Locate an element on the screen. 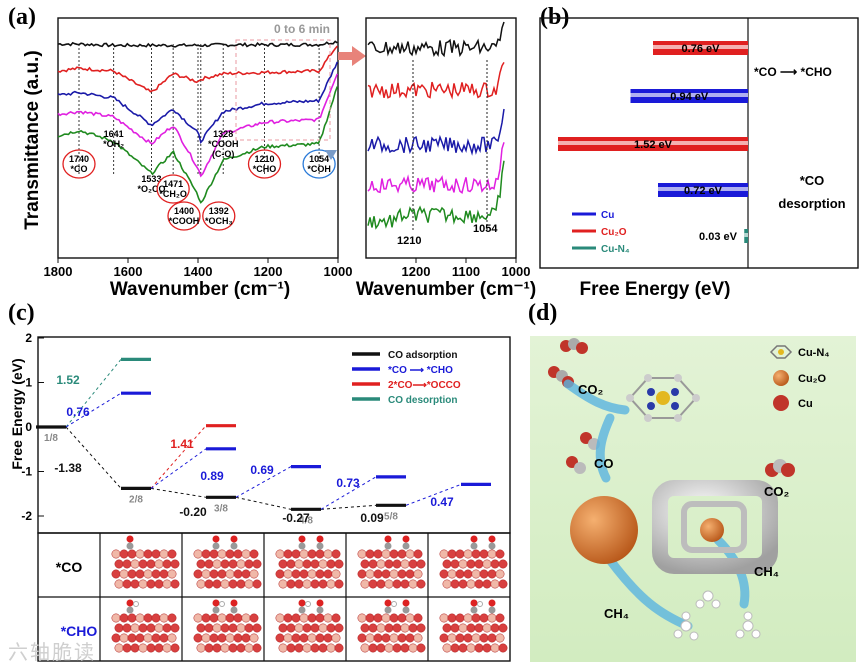 The width and height of the screenshot is (862, 666). bar-highlight is located at coordinates (700, 47).